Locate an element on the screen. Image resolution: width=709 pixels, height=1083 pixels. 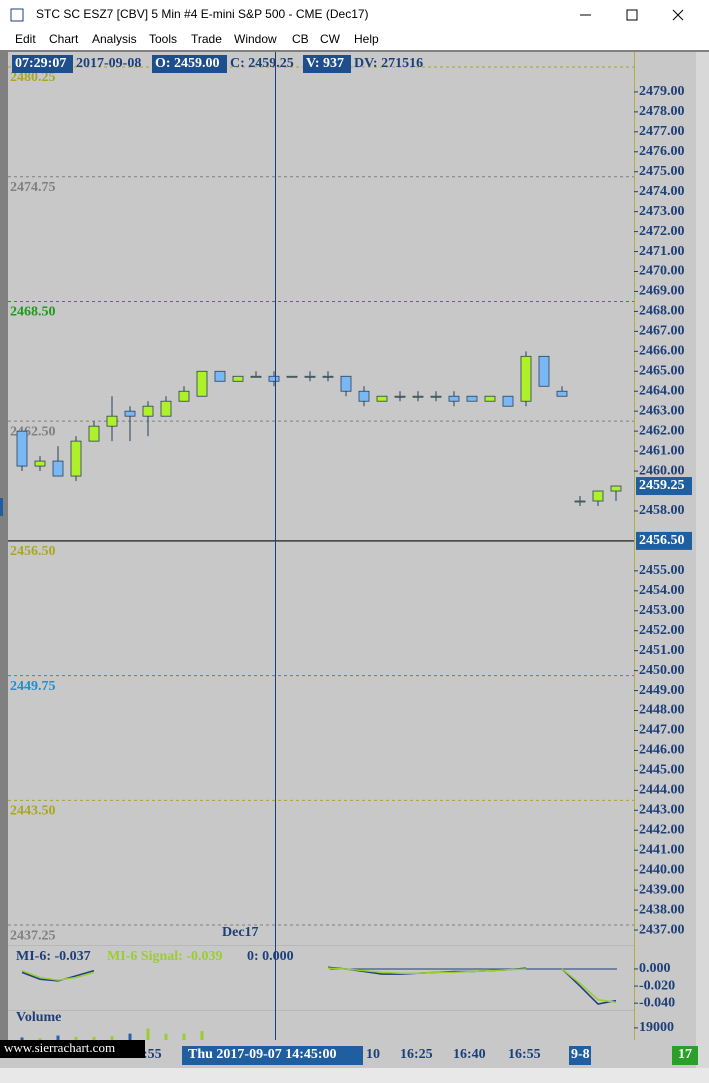
menu-item: CW is located at coordinates (330, 39).